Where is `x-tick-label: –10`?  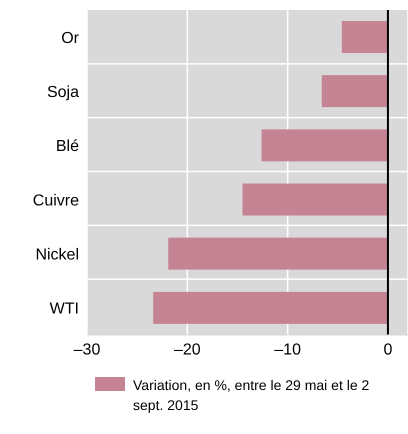 x-tick-label: –10 is located at coordinates (288, 349).